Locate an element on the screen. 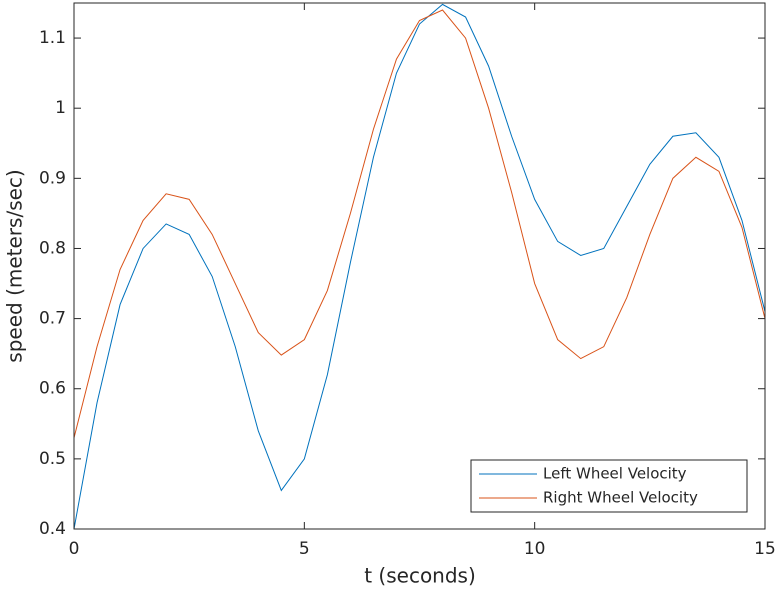 This screenshot has height=591, width=779. y-tick-label: 0.8 is located at coordinates (52, 248).